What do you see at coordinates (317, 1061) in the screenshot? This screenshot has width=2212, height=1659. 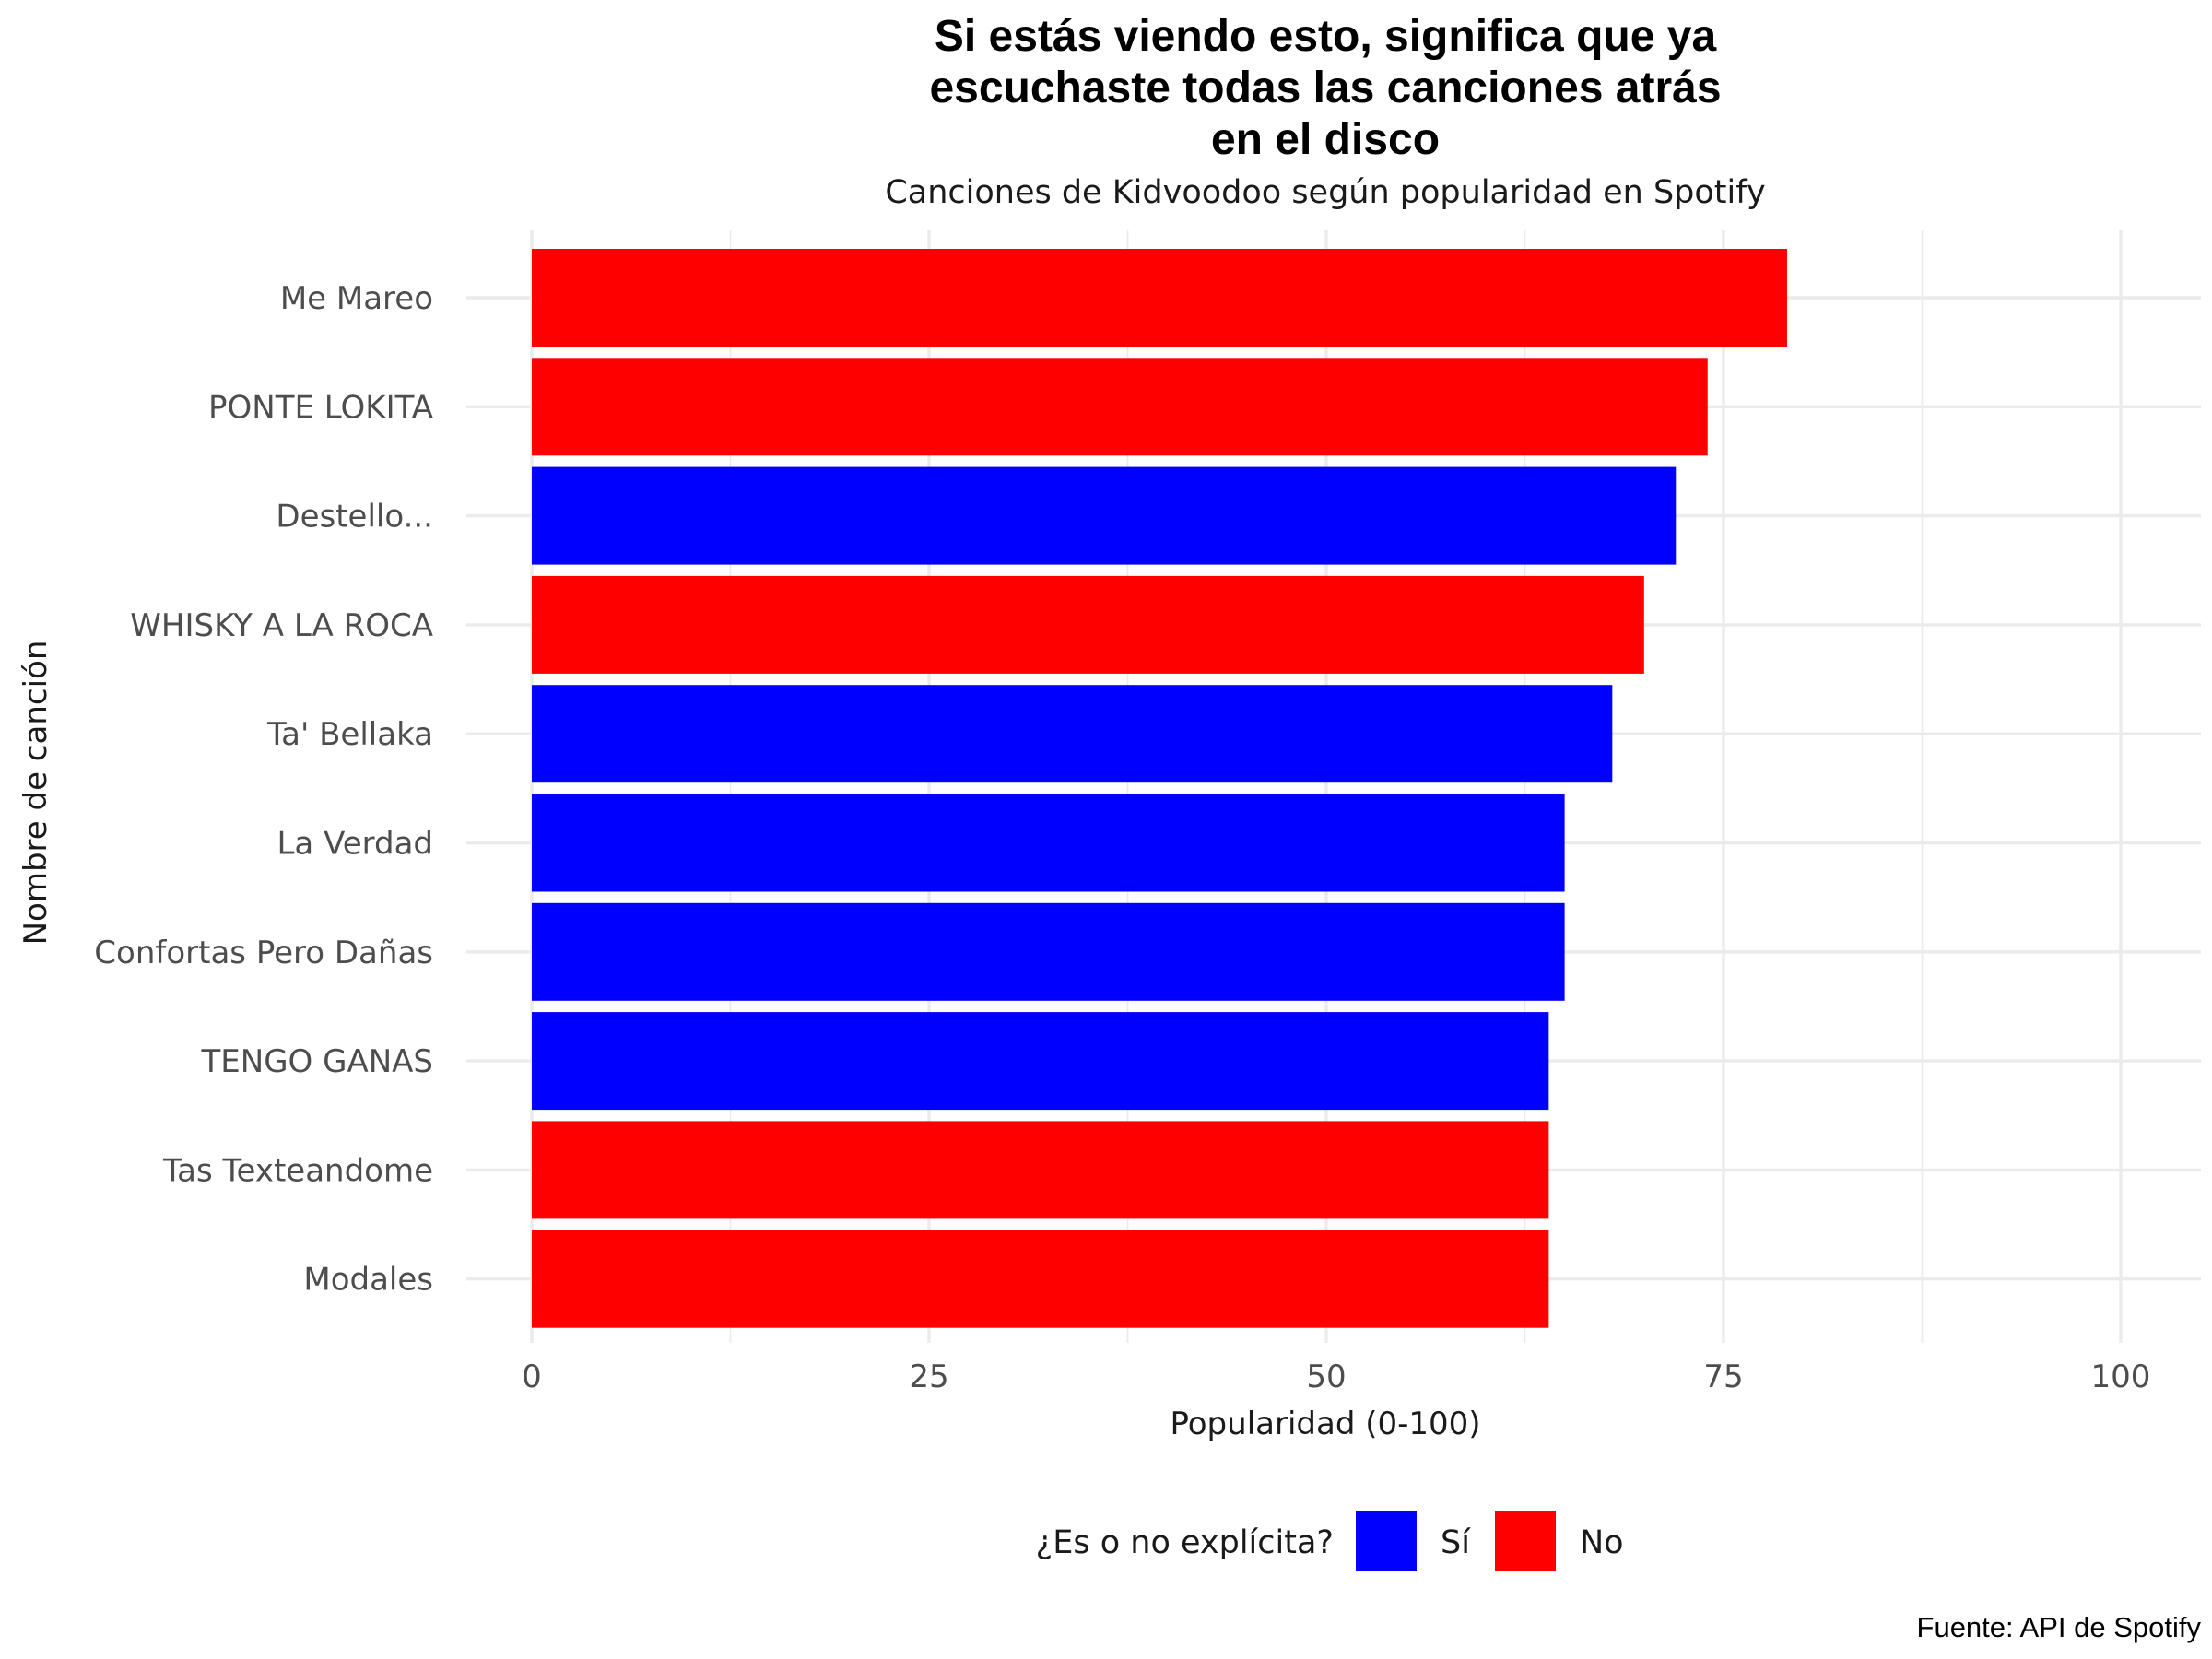 I see `y-tick-label: TENGO GANAS` at bounding box center [317, 1061].